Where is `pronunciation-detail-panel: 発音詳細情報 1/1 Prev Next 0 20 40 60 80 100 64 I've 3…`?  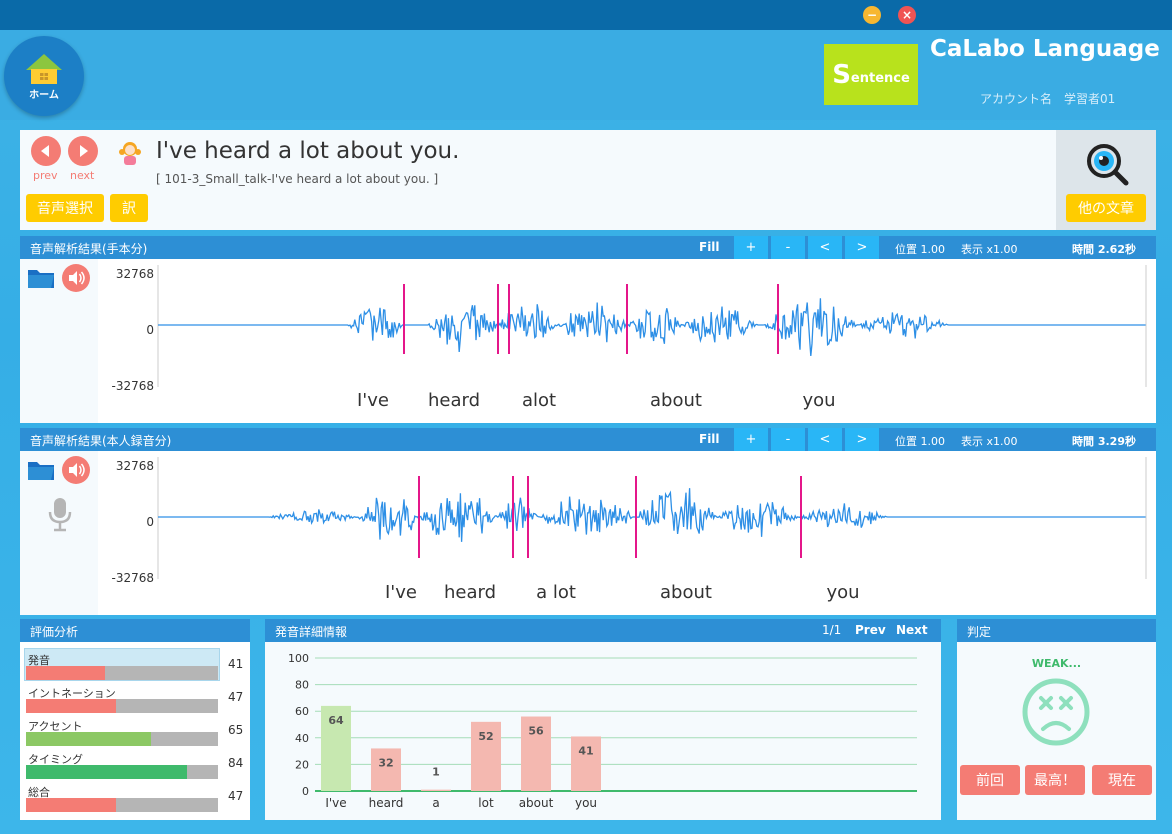 pronunciation-detail-panel: 発音詳細情報 1/1 Prev Next 0 20 40 60 80 100 64 I've 3… is located at coordinates (603, 719).